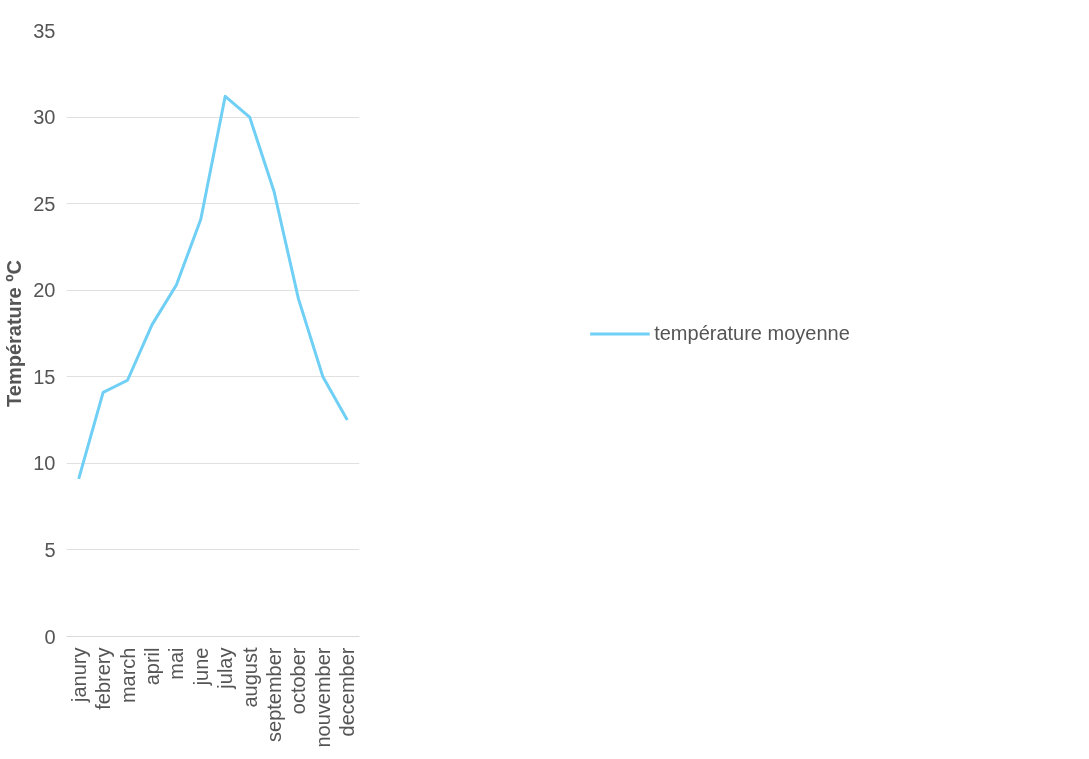 The image size is (1089, 759). What do you see at coordinates (44, 463) in the screenshot?
I see `y-tick-label: 10` at bounding box center [44, 463].